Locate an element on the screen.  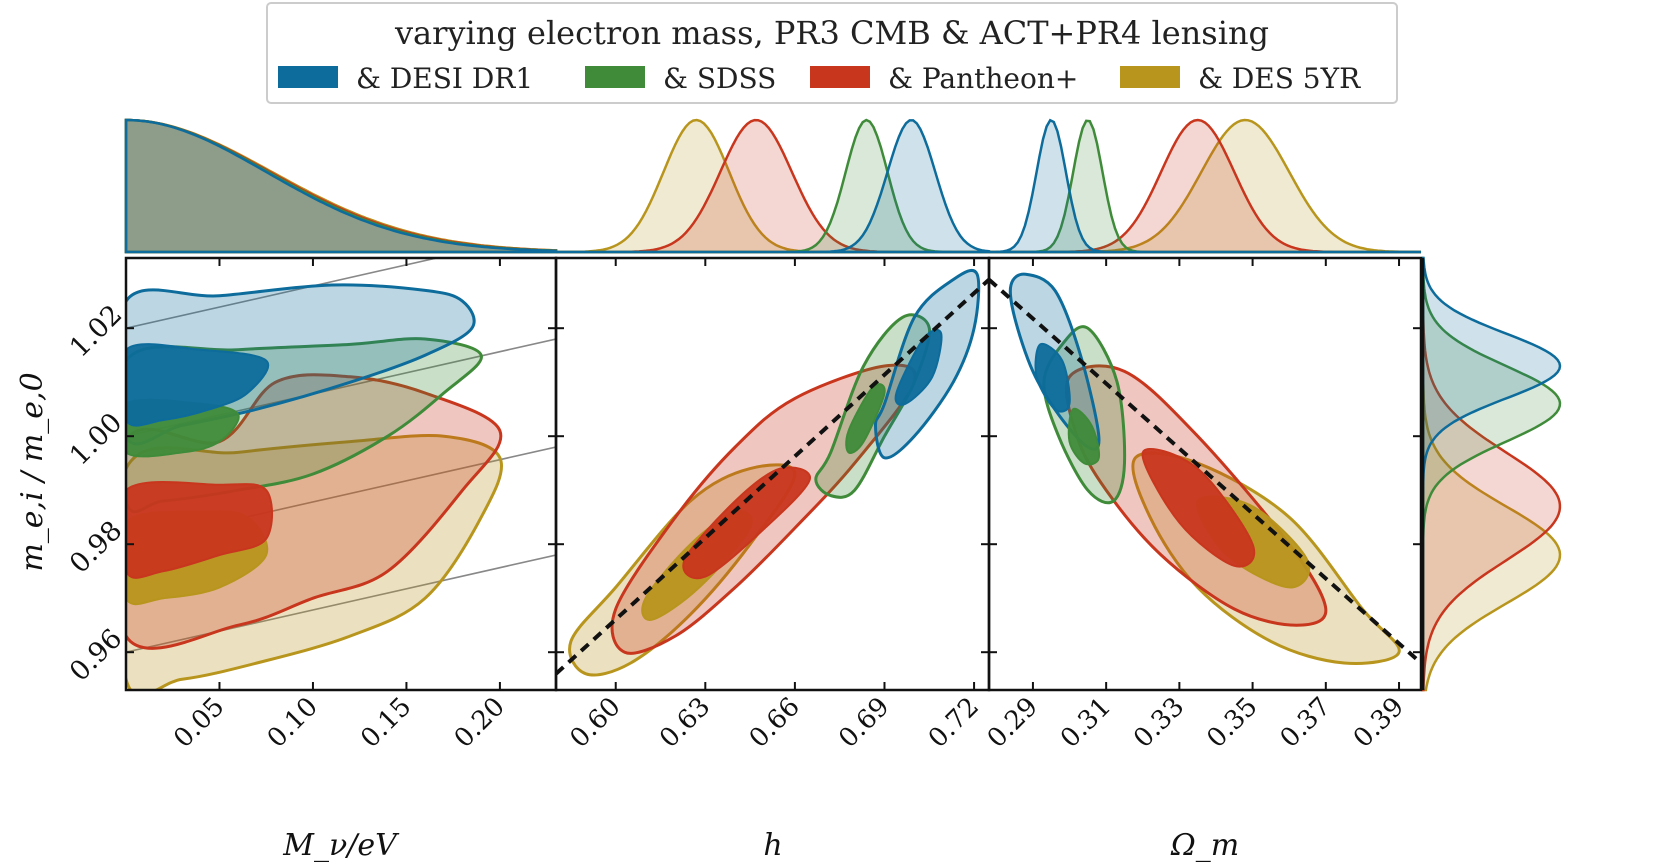
reference-line-omegam is located at coordinates (1205, 471).